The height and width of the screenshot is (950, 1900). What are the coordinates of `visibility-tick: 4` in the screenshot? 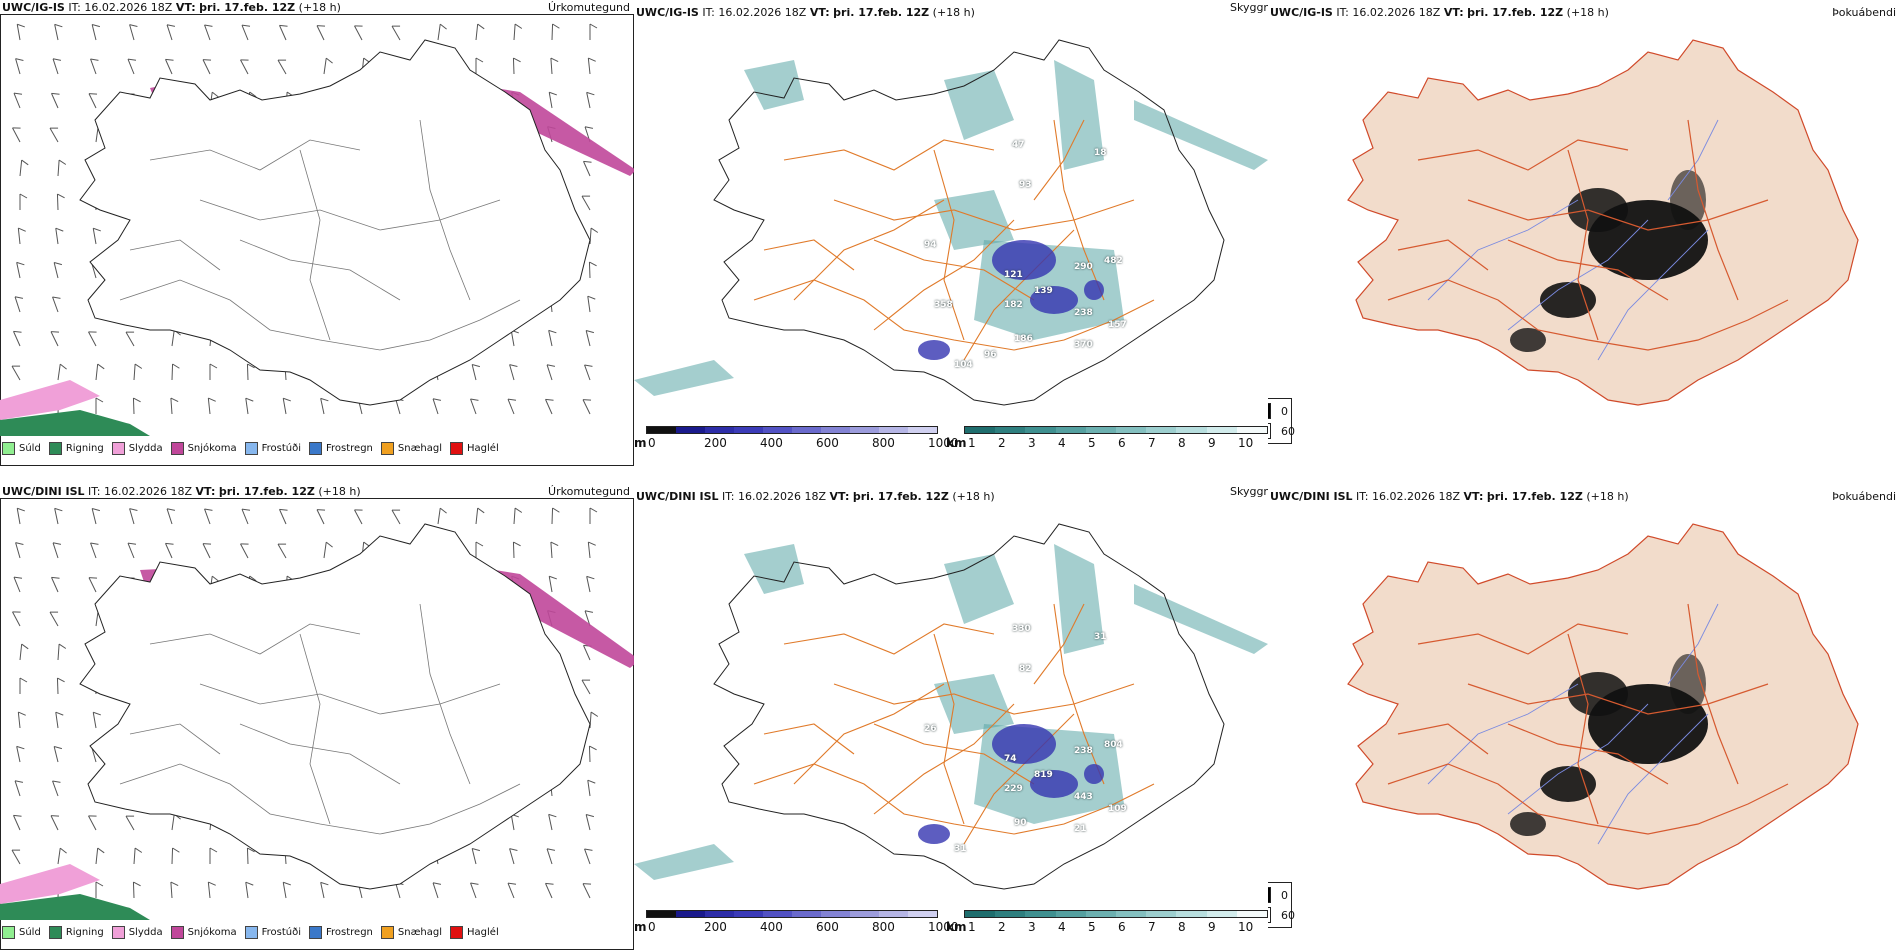 It's located at (1062, 443).